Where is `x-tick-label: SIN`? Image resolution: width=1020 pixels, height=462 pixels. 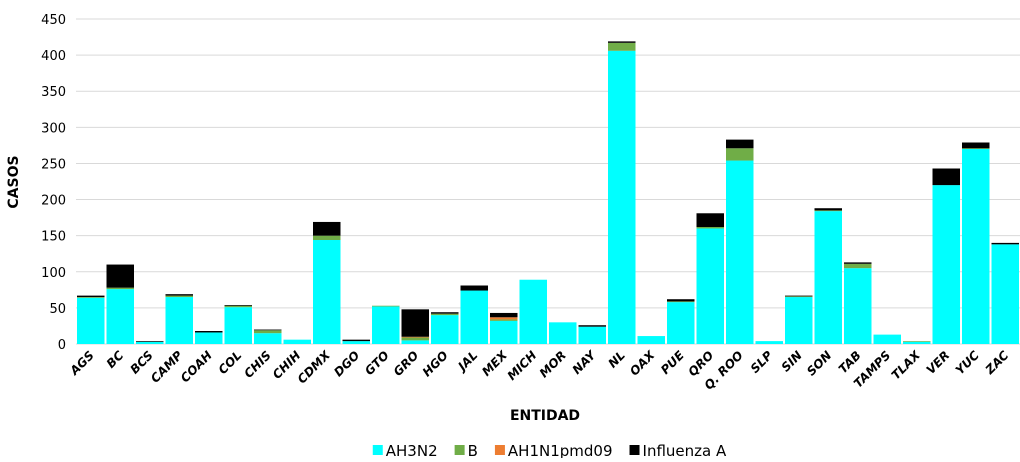 x-tick-label: SIN is located at coordinates (792, 361).